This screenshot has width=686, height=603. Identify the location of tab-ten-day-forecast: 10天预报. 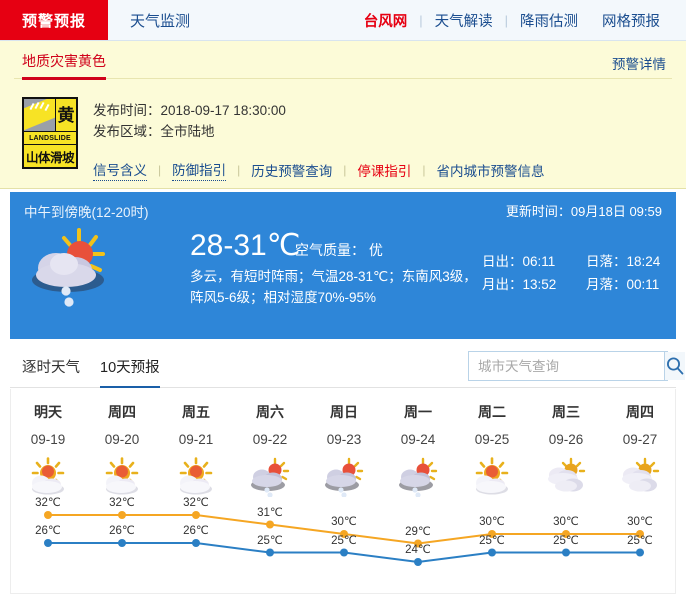
(130, 372).